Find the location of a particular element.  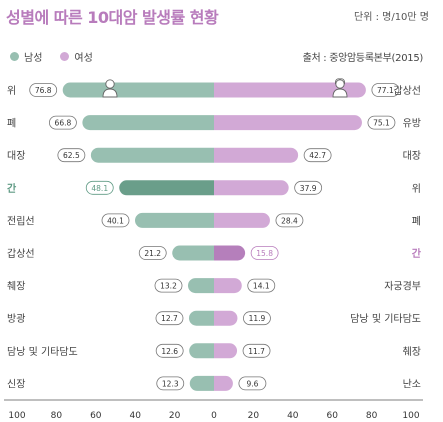

male-cancer-label: 대장 is located at coordinates (16, 156).